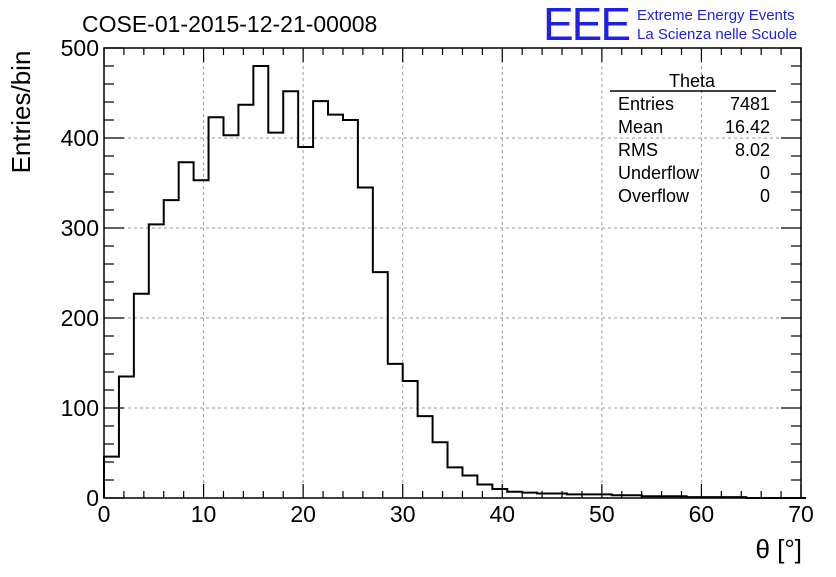  I want to click on stats-value: 8.02, so click(752, 150).